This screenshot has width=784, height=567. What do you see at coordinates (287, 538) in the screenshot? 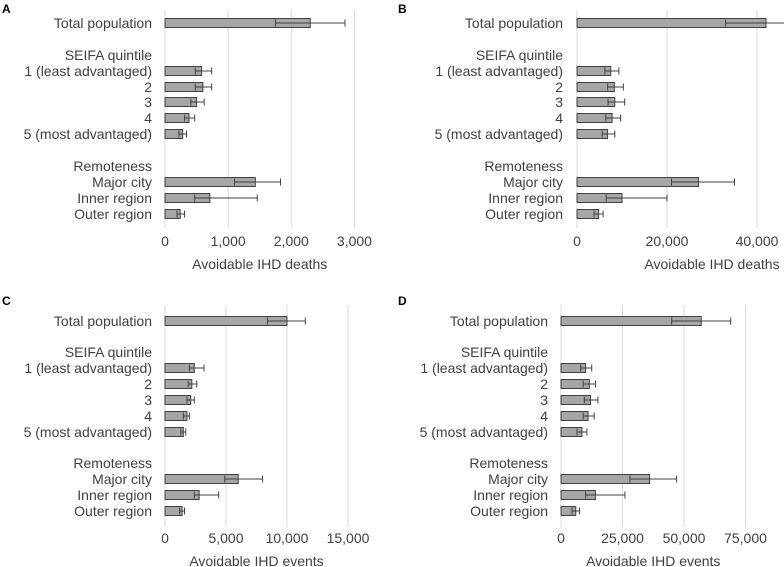
I see `x-tick-label: 10,000` at bounding box center [287, 538].